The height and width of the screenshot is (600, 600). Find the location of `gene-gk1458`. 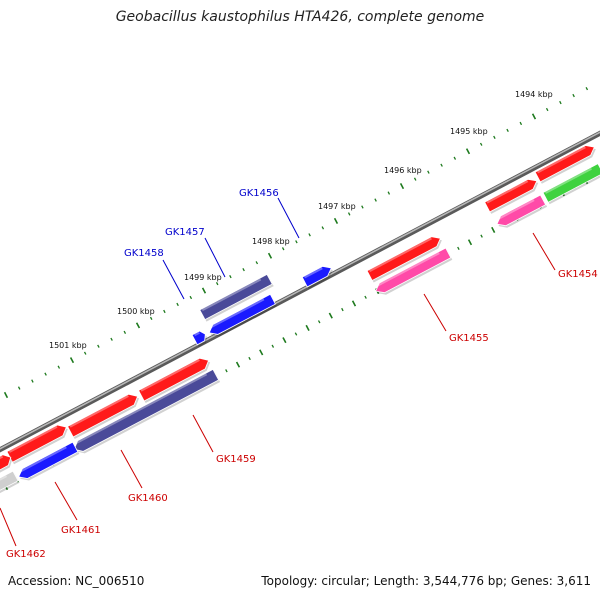

gene-gk1458 is located at coordinates (198, 338).